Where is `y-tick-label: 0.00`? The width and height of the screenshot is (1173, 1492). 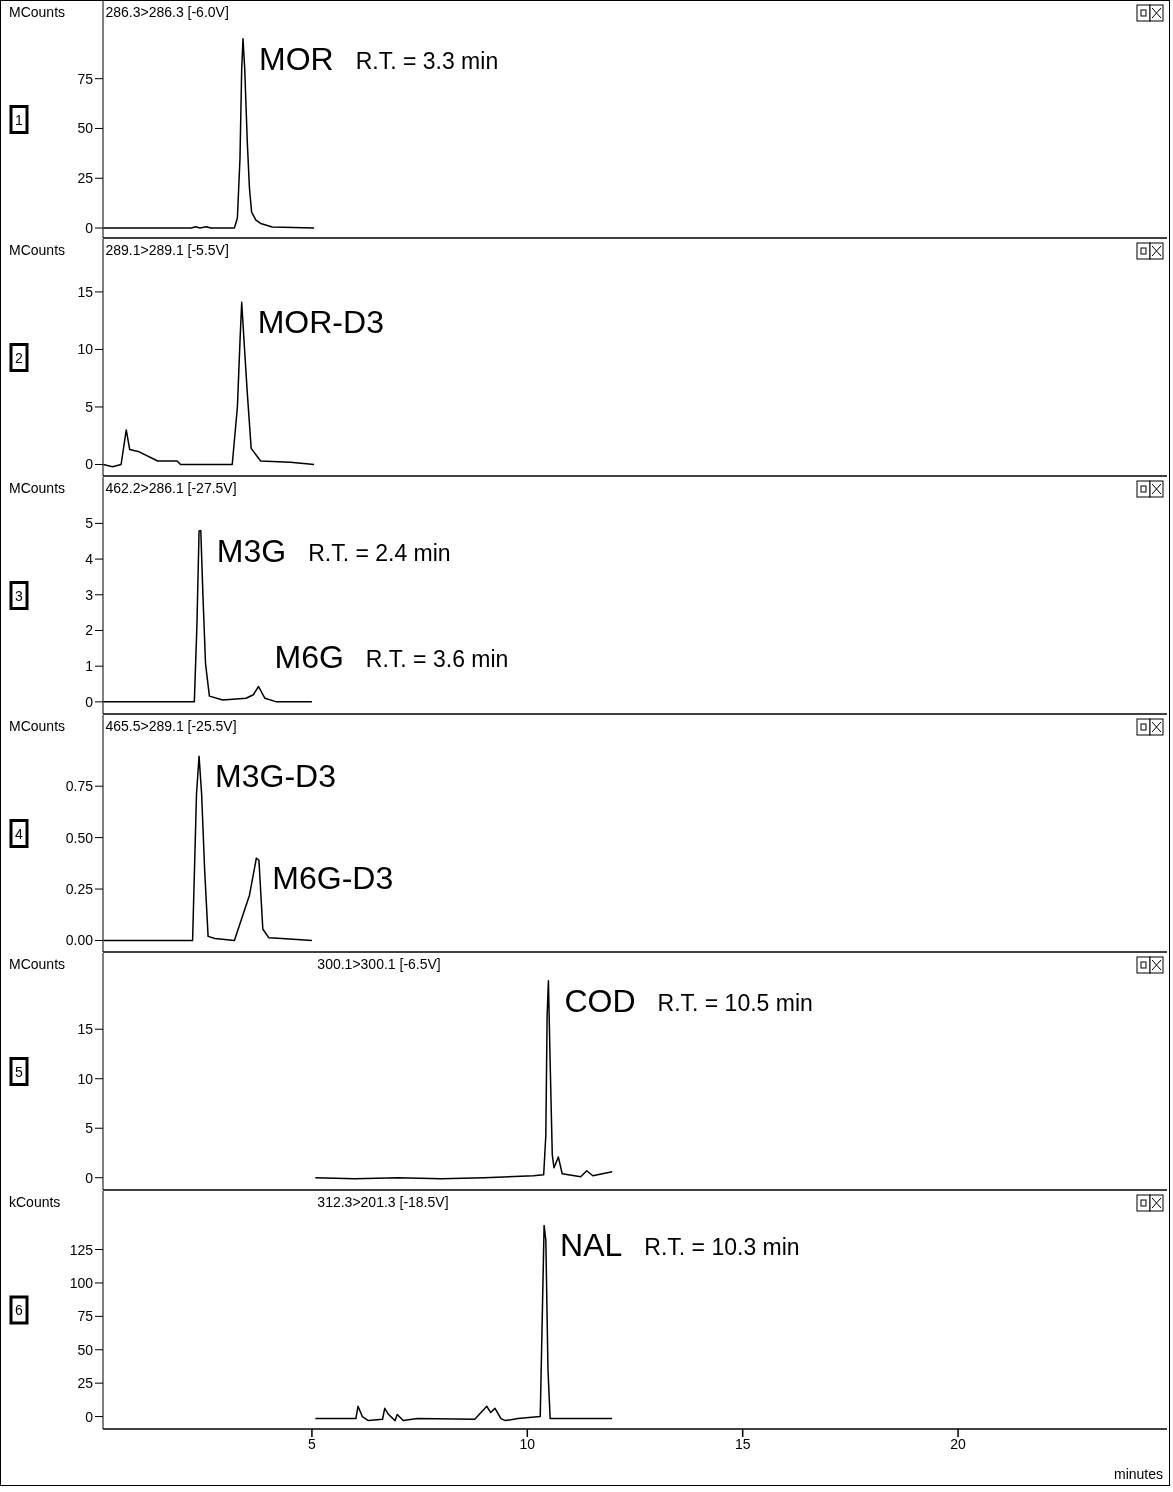
y-tick-label: 0.00 is located at coordinates (79, 940).